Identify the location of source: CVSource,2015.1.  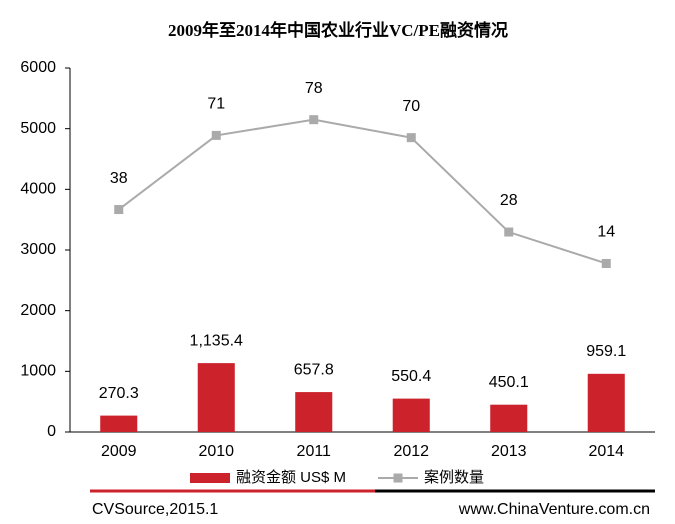
(155, 509).